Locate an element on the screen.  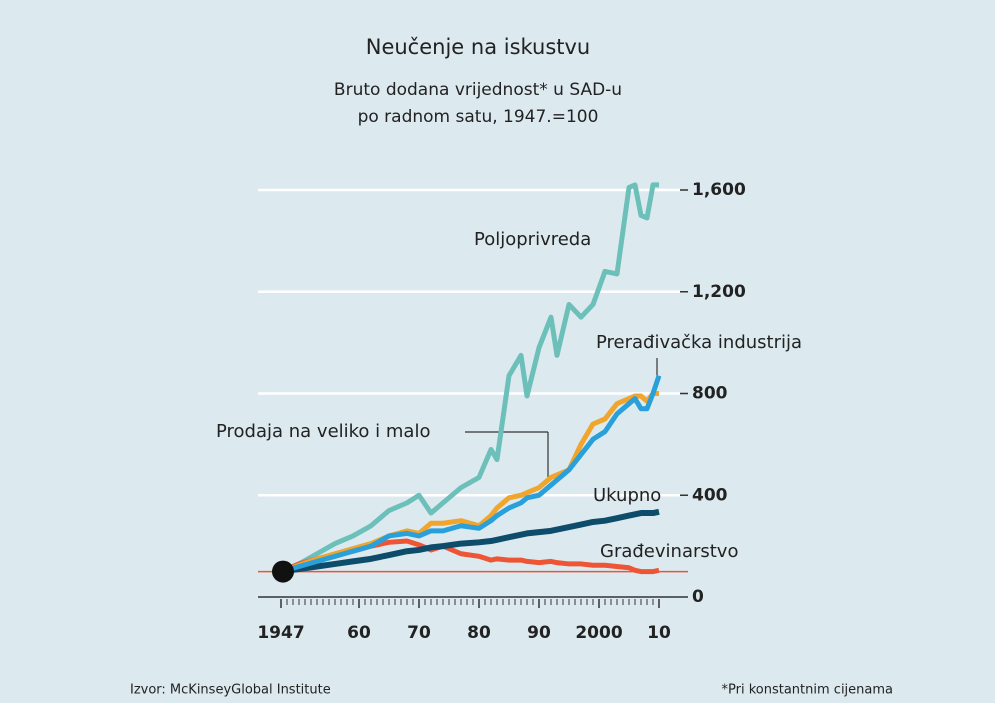
x-tick-label: 90 is located at coordinates (539, 633).